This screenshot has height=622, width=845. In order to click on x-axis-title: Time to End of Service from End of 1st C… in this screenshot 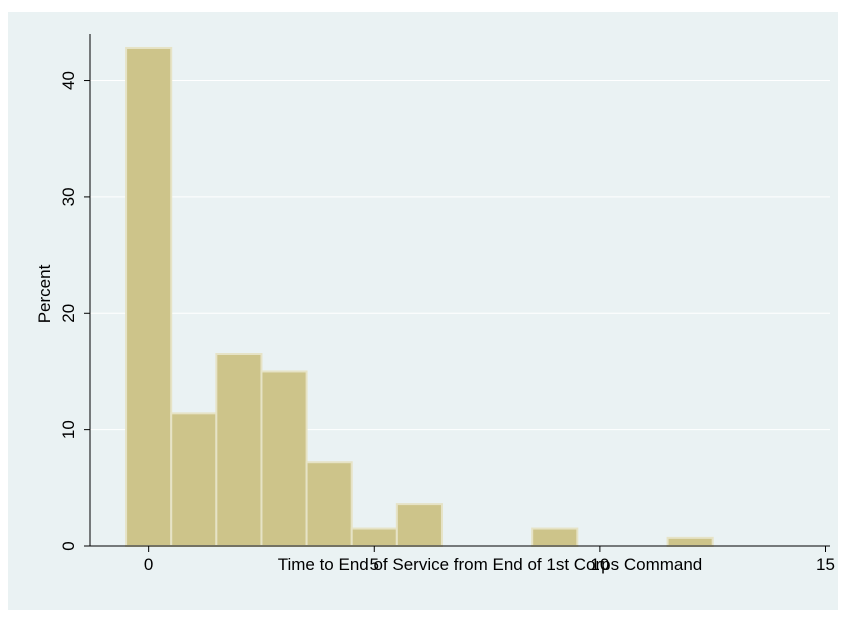, I will do `click(490, 564)`.